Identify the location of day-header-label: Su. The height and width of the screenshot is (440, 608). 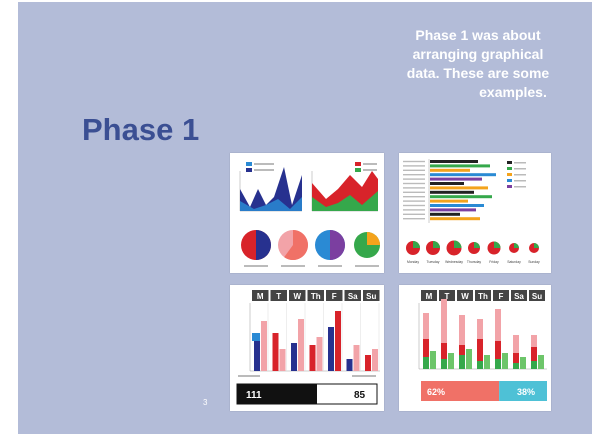
(371, 296).